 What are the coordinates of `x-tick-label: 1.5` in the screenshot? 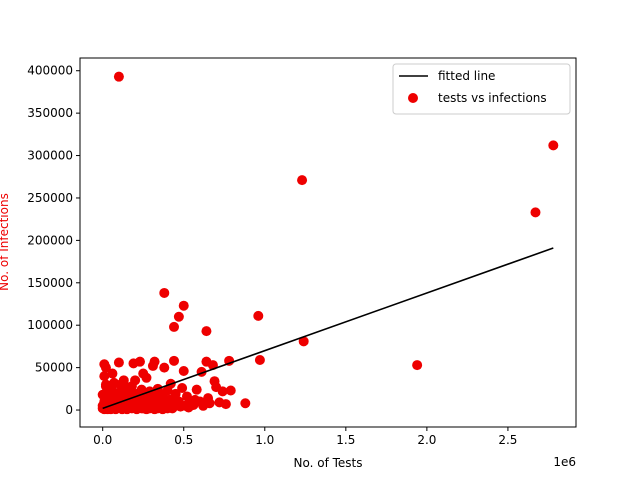 It's located at (345, 440).